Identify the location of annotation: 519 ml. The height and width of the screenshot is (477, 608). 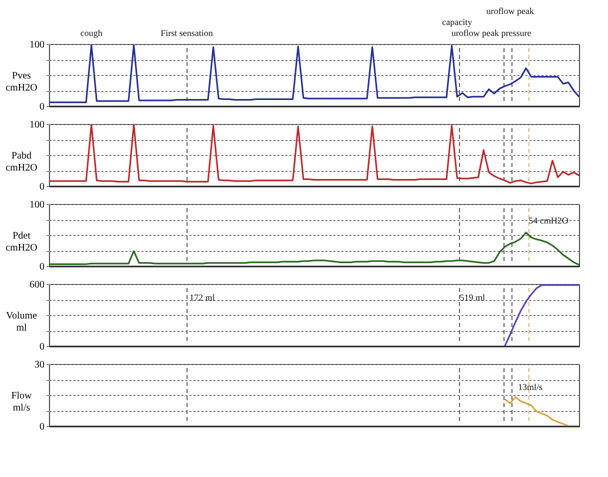
(473, 297).